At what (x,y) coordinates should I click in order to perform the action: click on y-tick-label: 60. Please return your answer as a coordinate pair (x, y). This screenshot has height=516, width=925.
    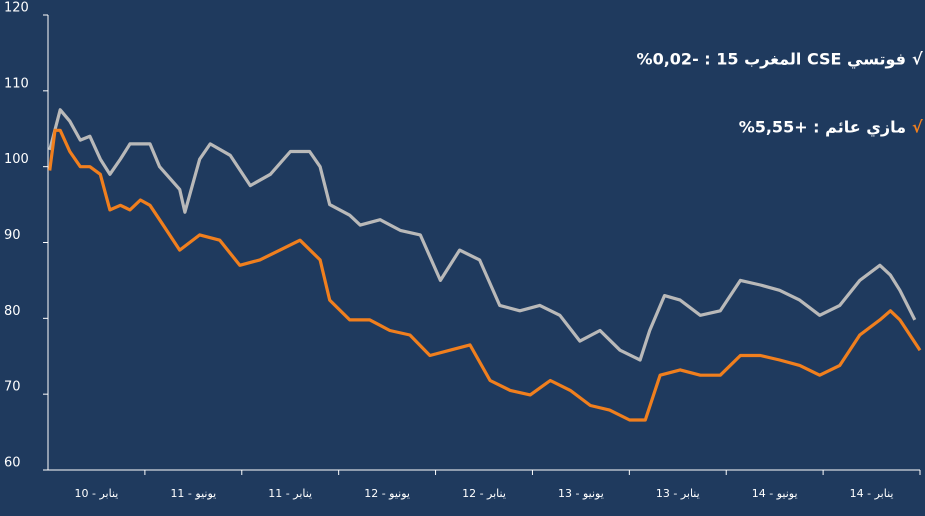
    Looking at the image, I should click on (12, 463).